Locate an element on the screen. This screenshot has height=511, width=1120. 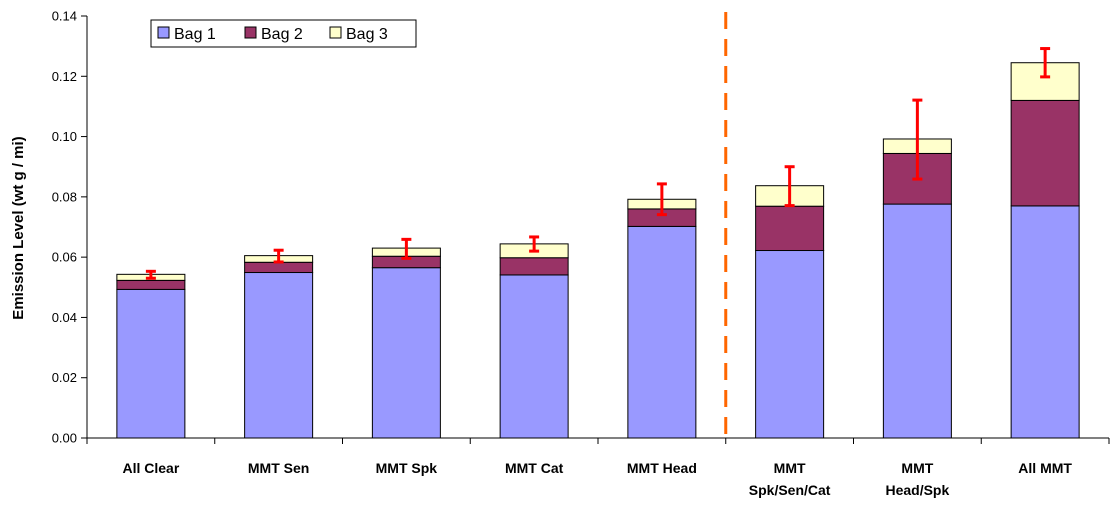
legend-box is located at coordinates (283, 33).